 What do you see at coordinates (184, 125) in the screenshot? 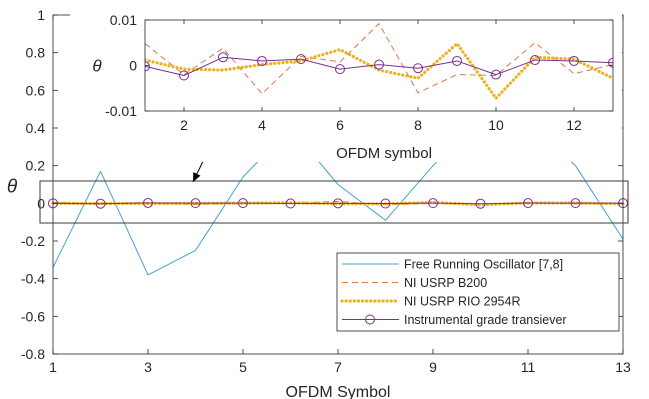
I see `inset-x-tick-label: 2` at bounding box center [184, 125].